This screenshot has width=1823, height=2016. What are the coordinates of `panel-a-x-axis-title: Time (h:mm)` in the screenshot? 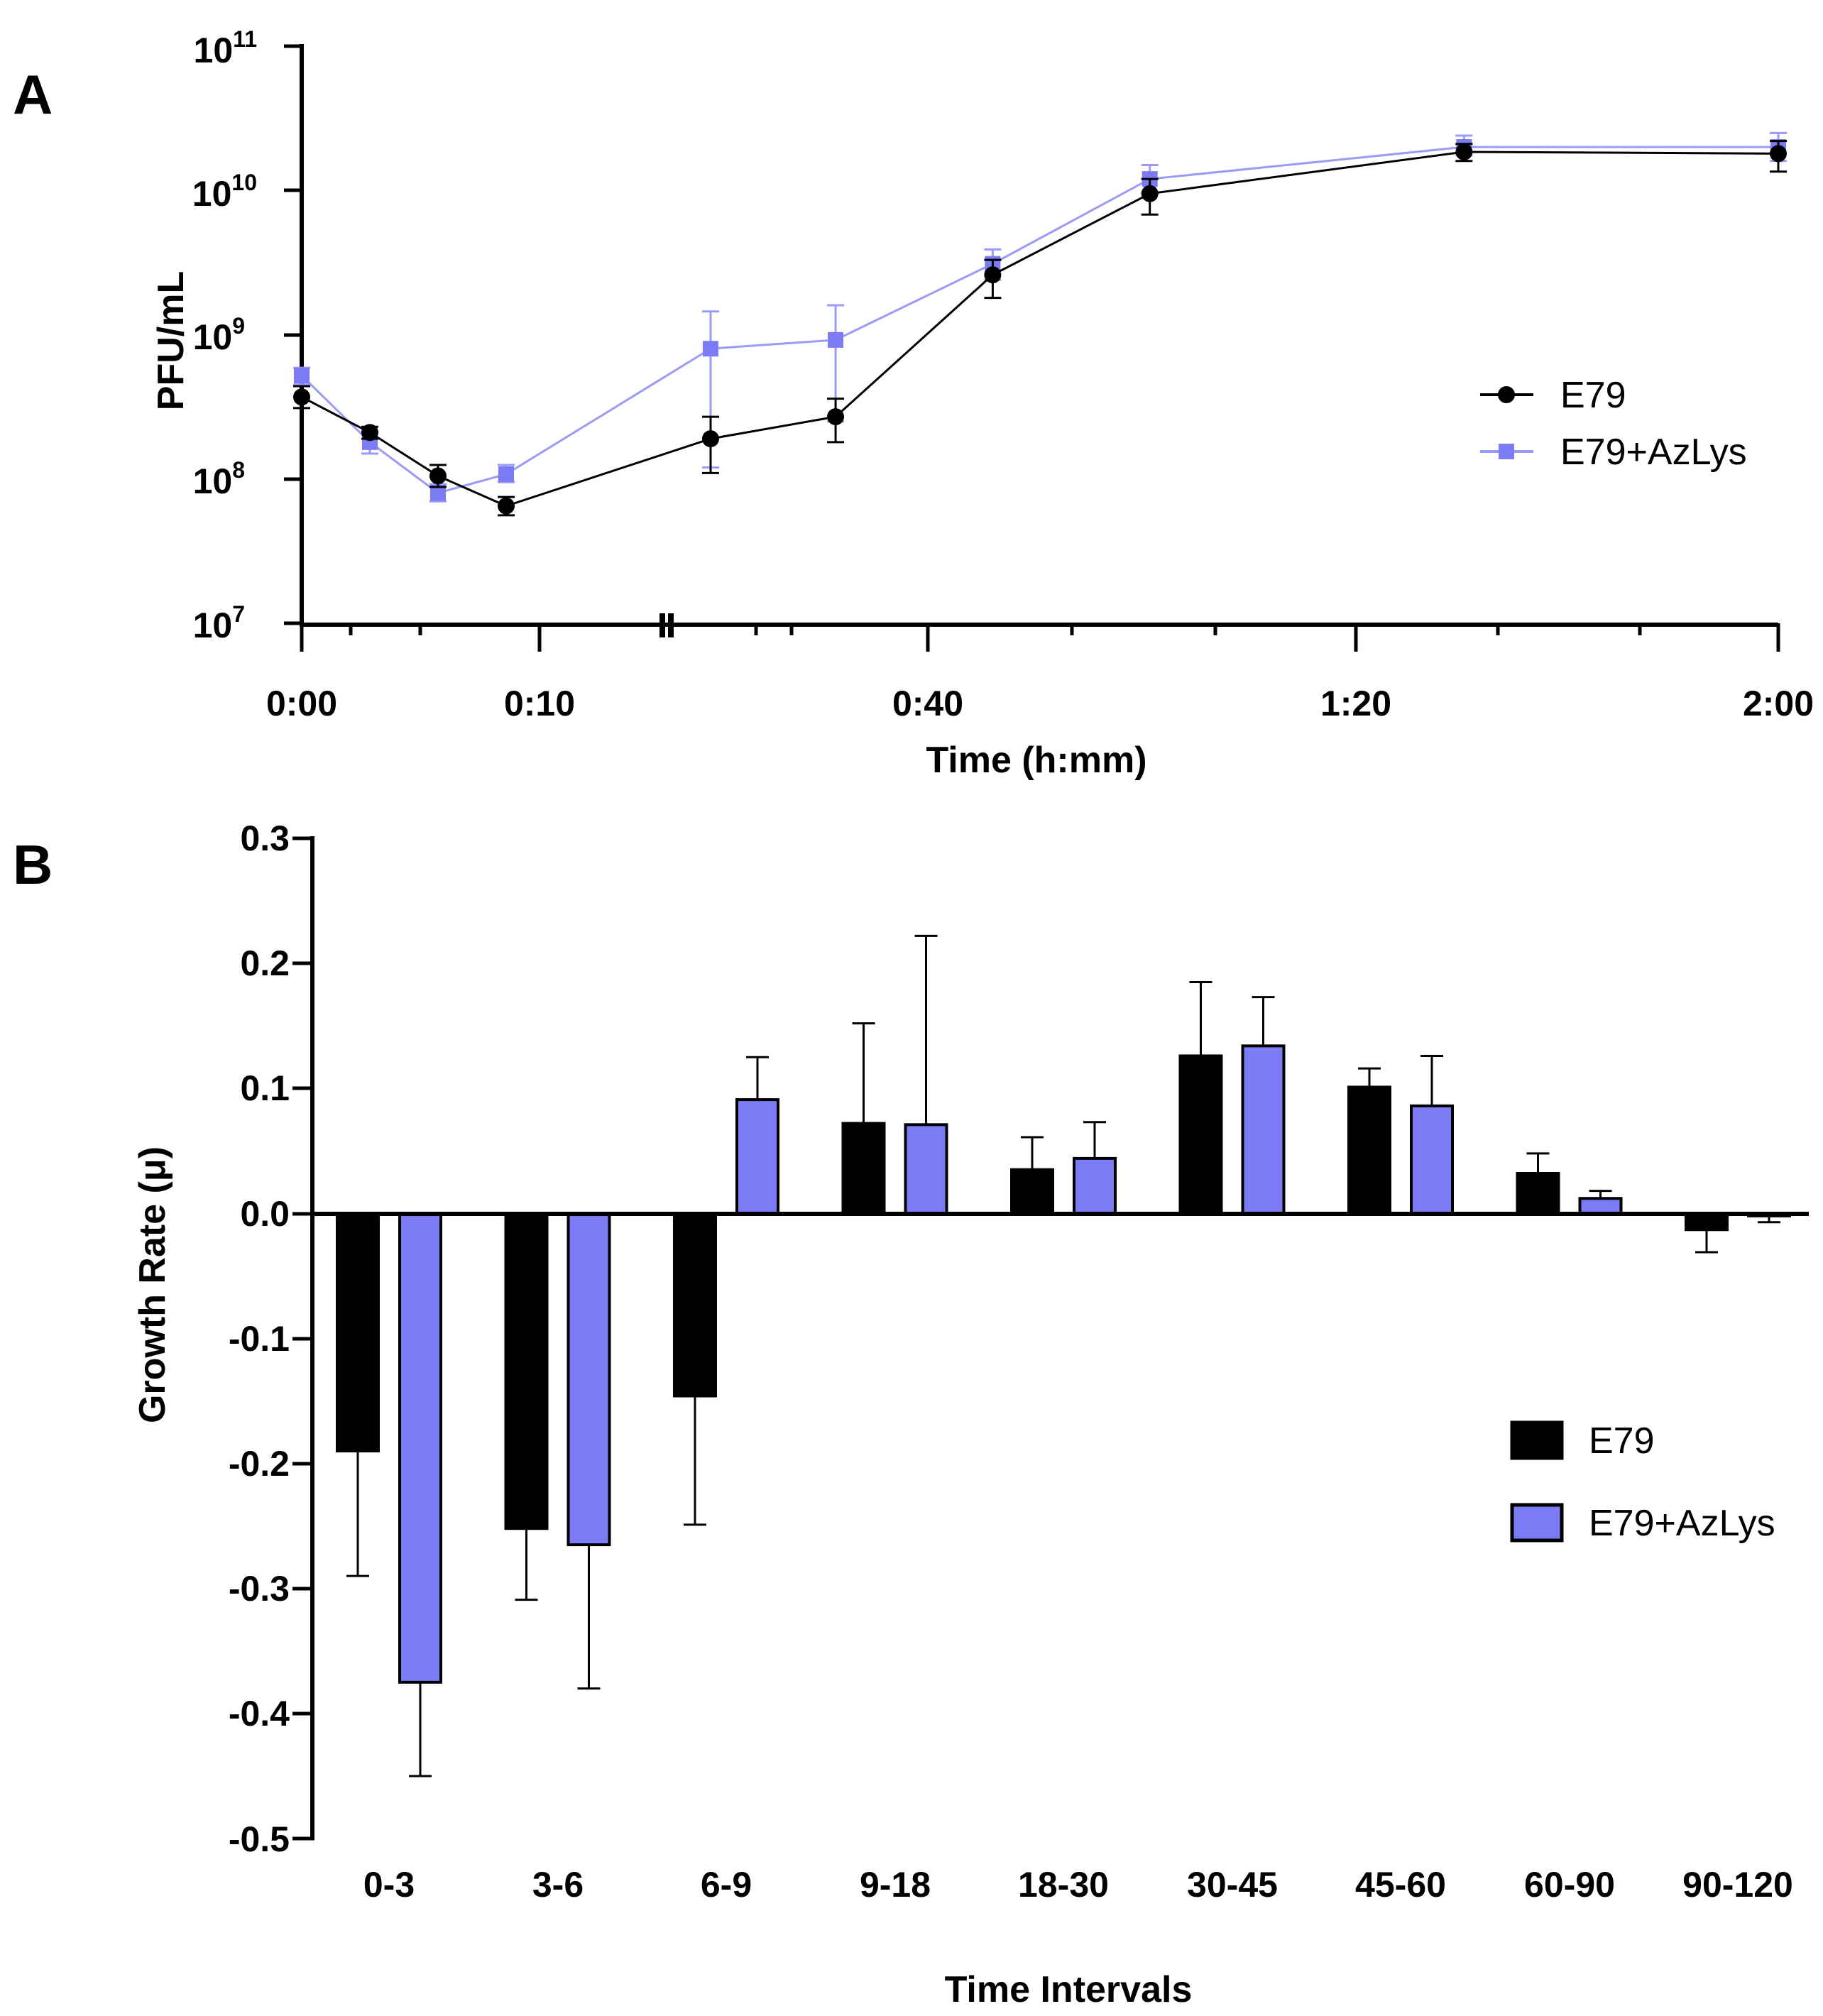 It's located at (1036, 761).